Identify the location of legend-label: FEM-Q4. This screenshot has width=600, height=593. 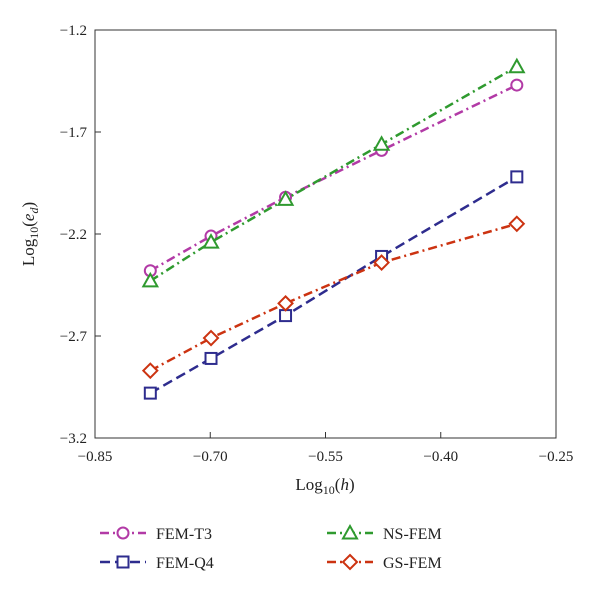
(185, 563).